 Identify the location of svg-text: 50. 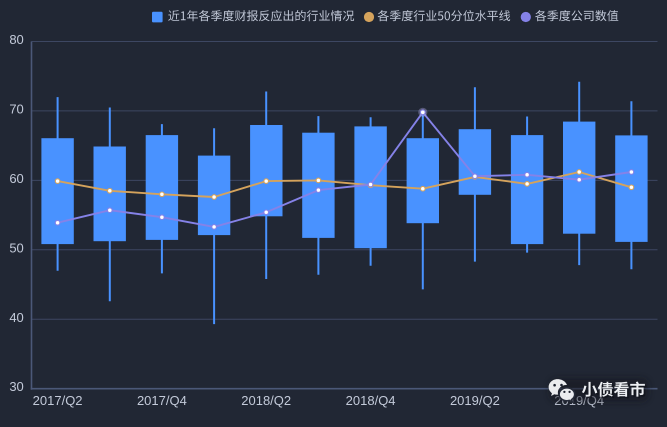
(16, 247).